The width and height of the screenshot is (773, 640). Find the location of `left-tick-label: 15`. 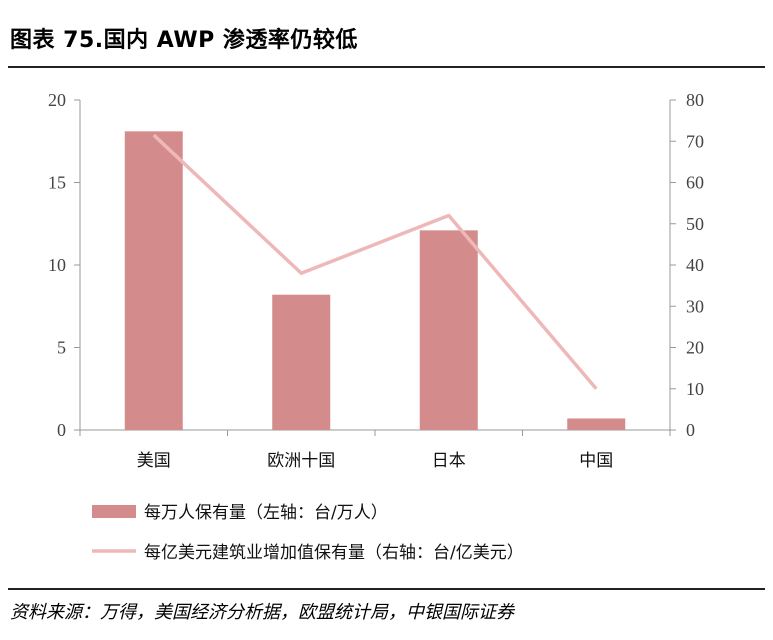

left-tick-label: 15 is located at coordinates (57, 183).